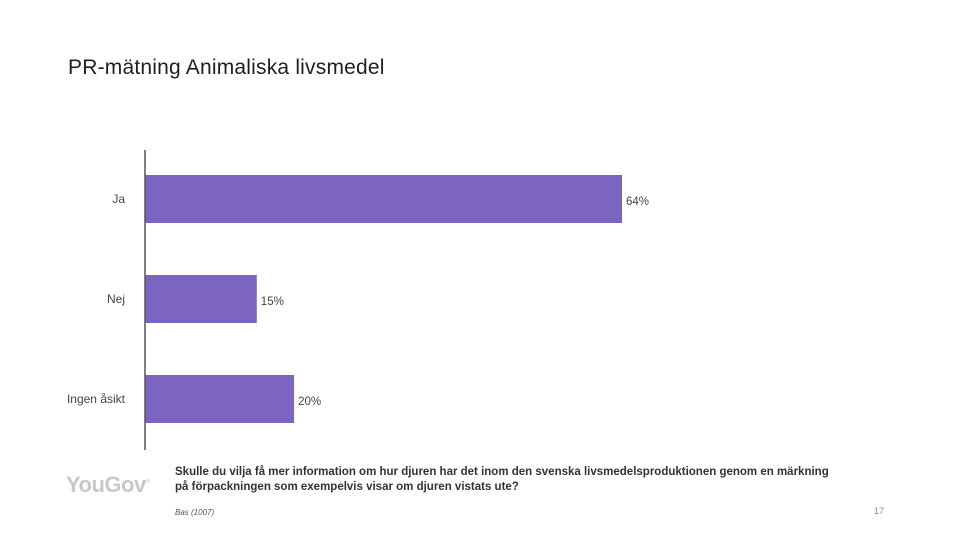 This screenshot has height=540, width=960. I want to click on category-label: Ja, so click(118, 199).